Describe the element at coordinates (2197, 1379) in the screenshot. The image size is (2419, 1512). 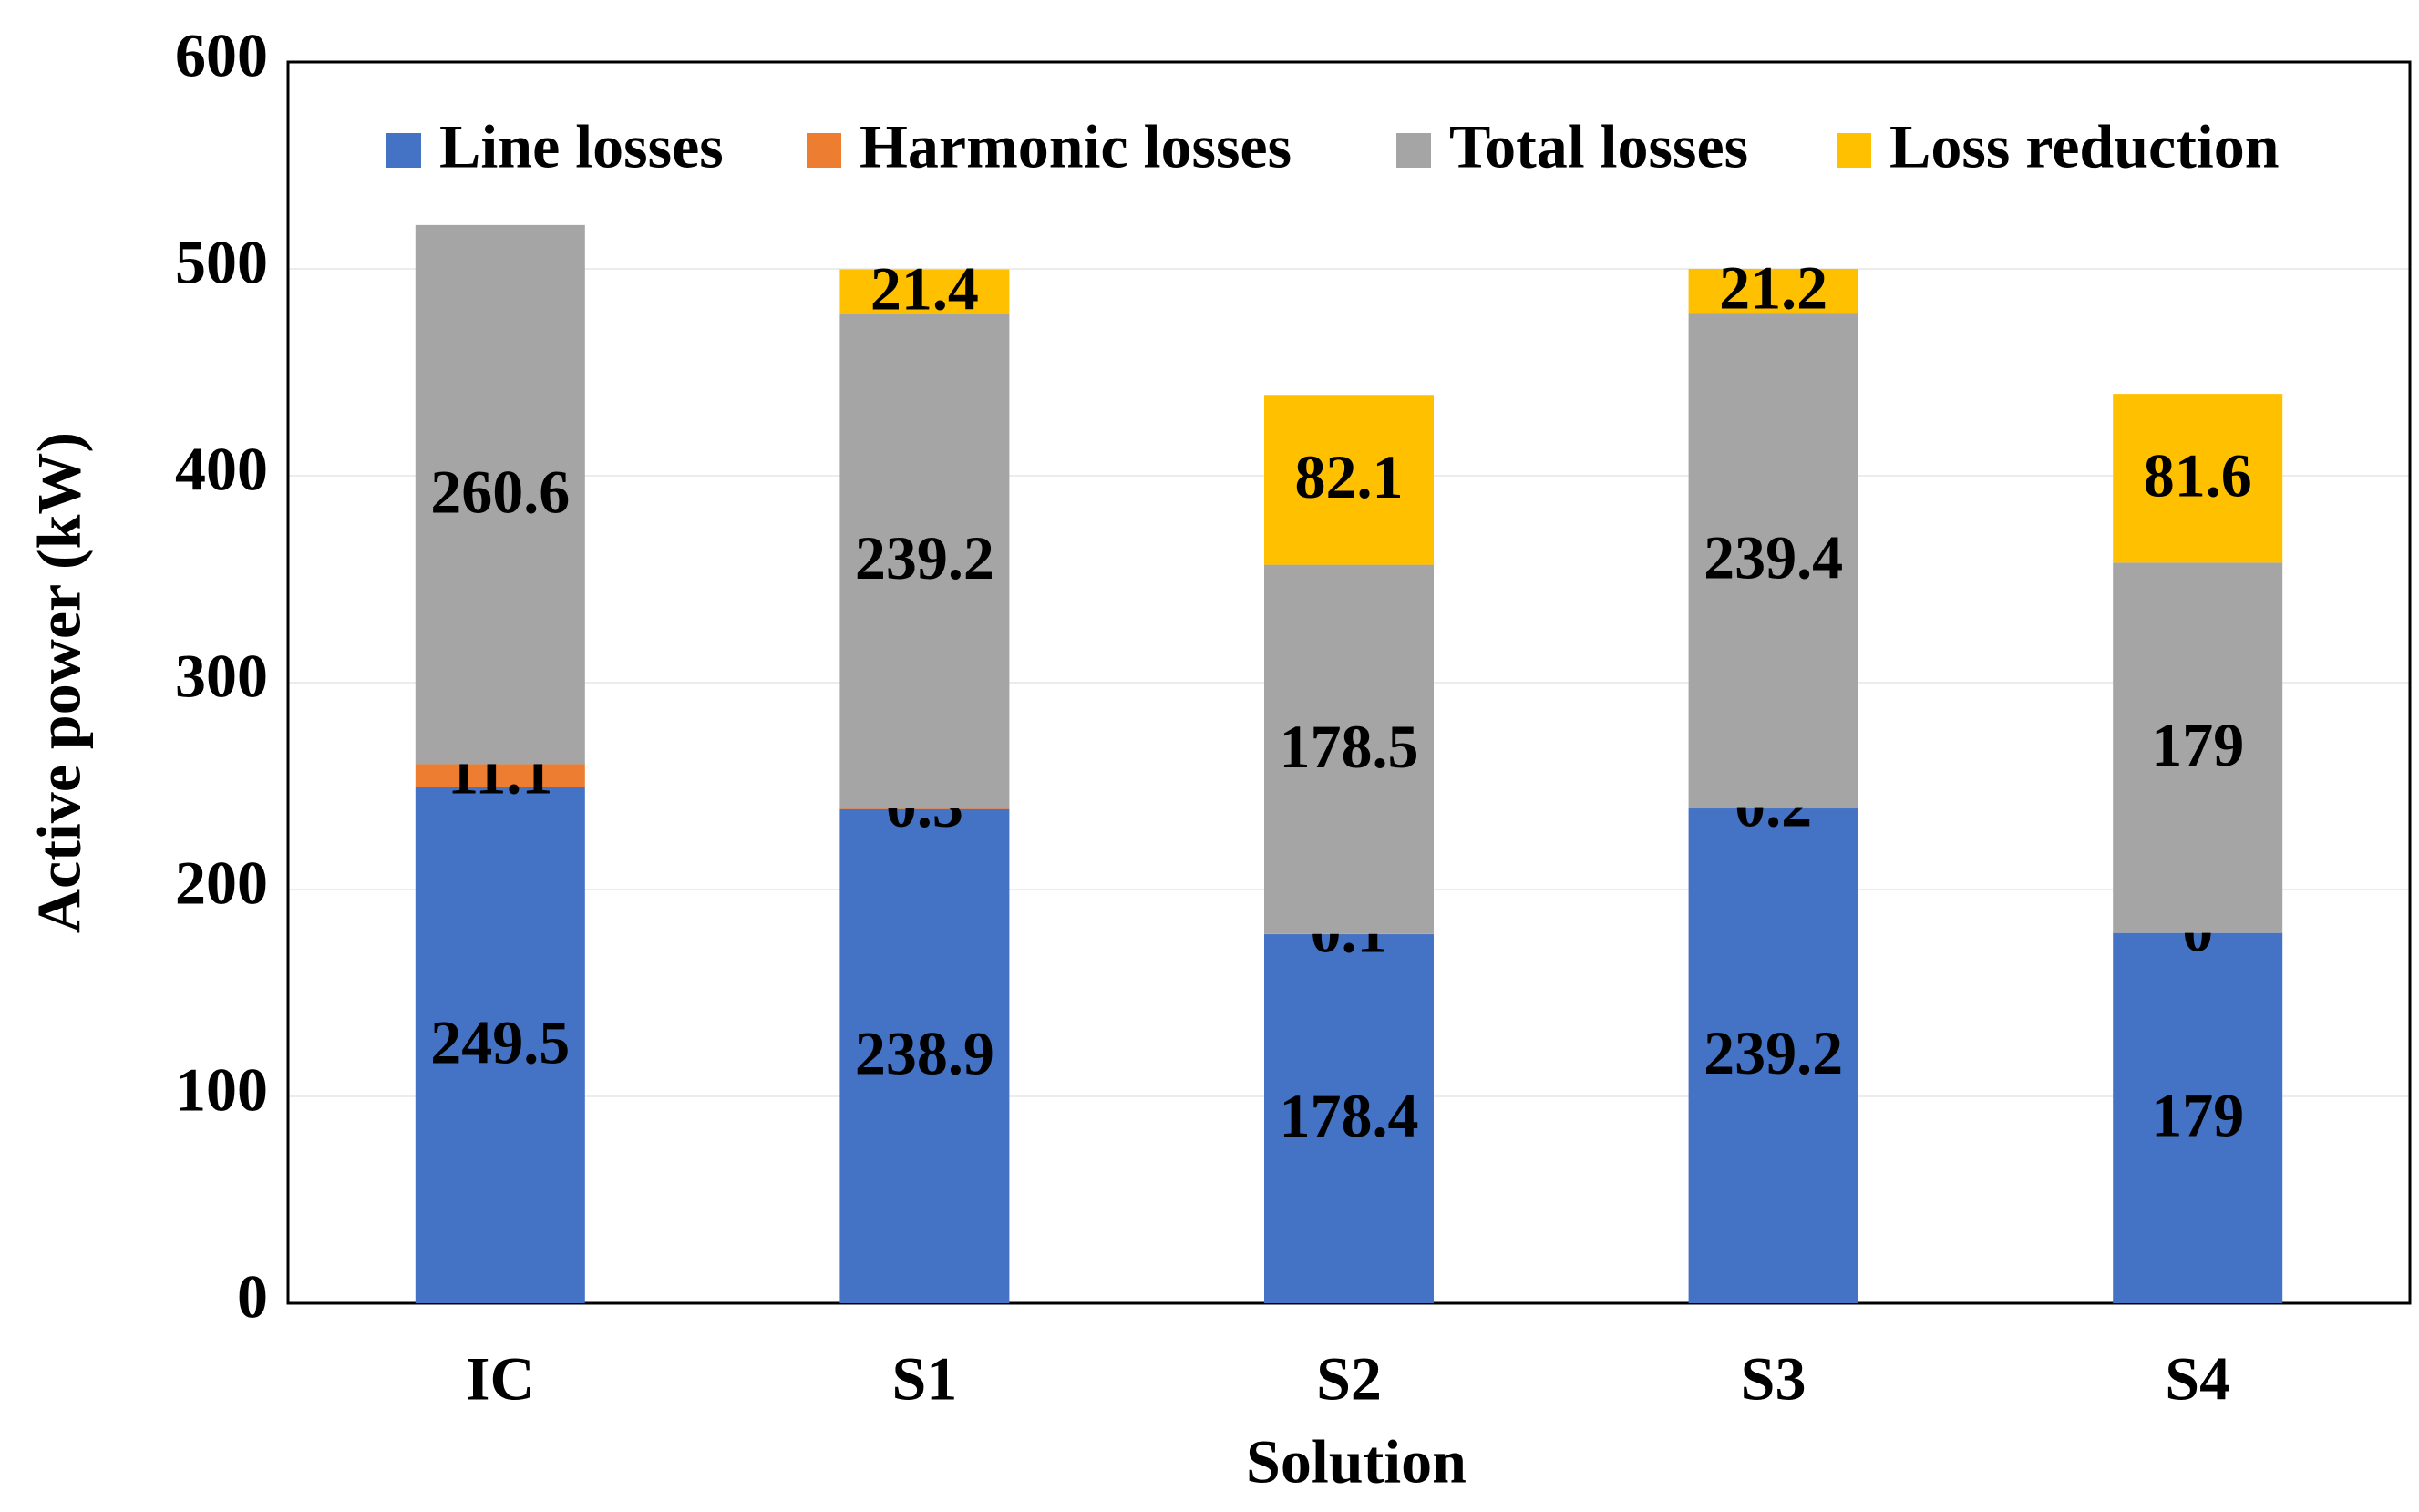
I see `x-tick-label: S4` at that location.